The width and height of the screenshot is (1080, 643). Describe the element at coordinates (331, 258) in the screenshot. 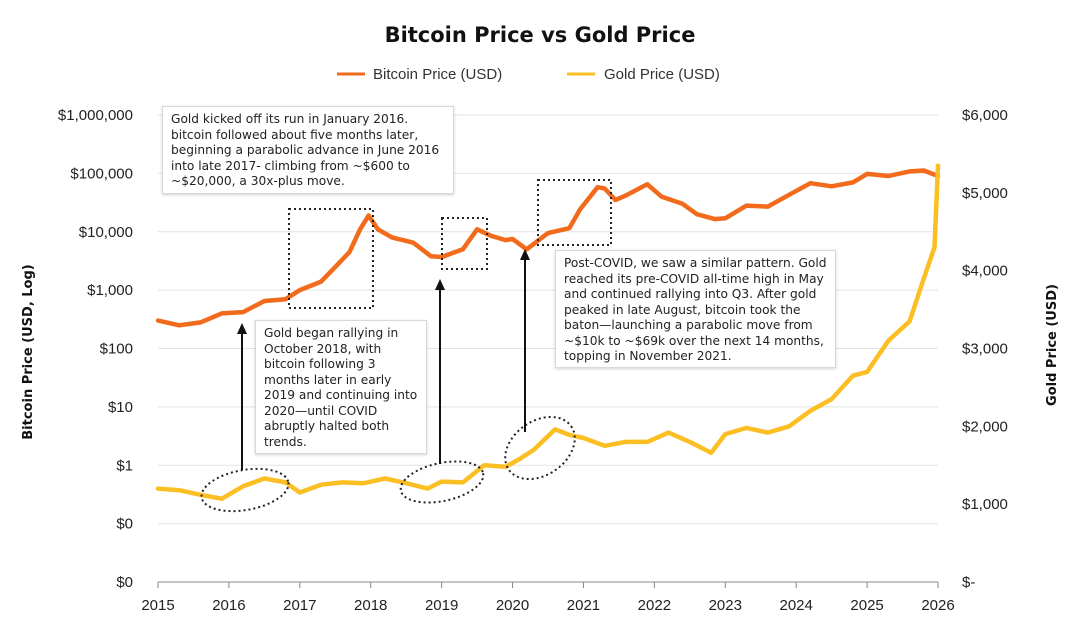

I see `highlight-box-2017` at that location.